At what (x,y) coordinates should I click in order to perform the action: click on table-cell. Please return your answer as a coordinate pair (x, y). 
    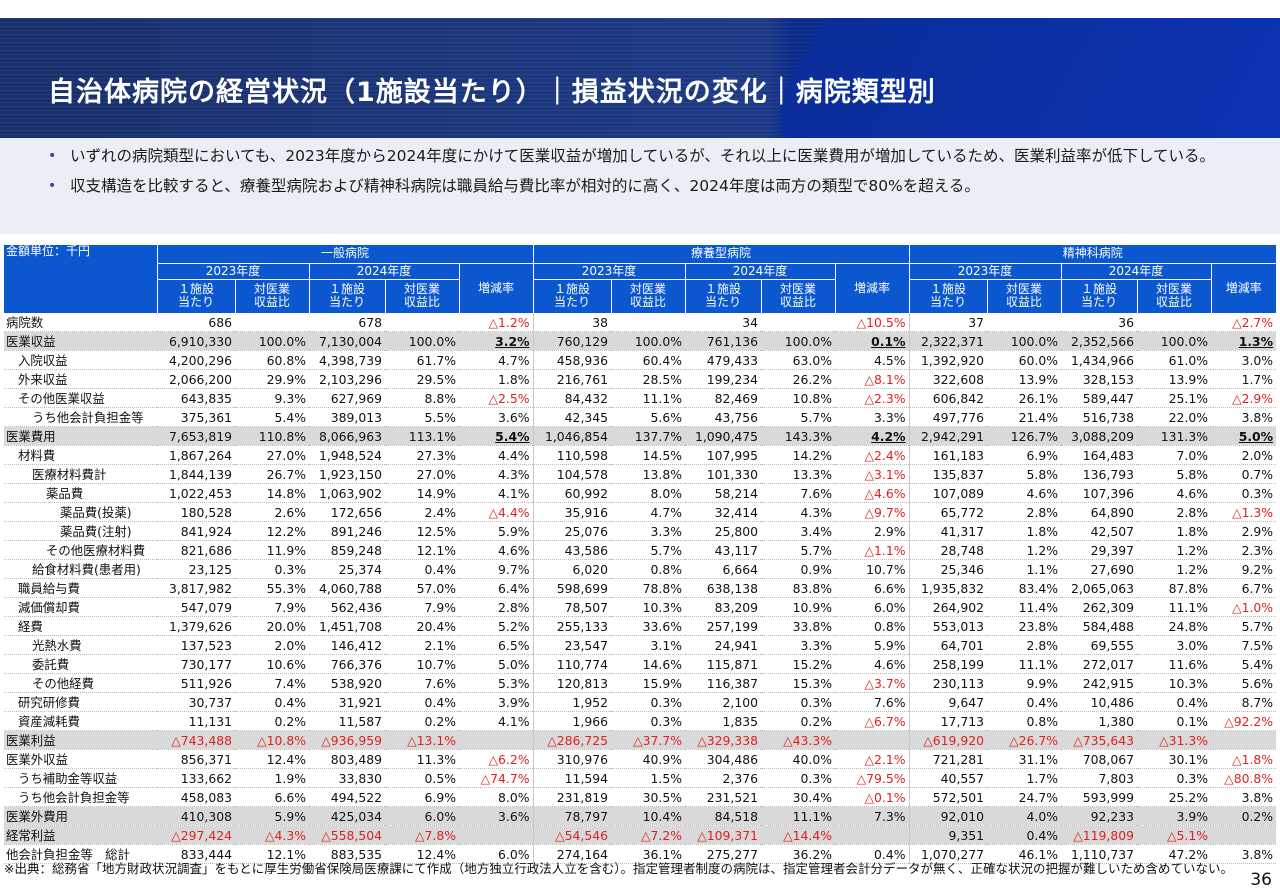
    Looking at the image, I should click on (496, 740).